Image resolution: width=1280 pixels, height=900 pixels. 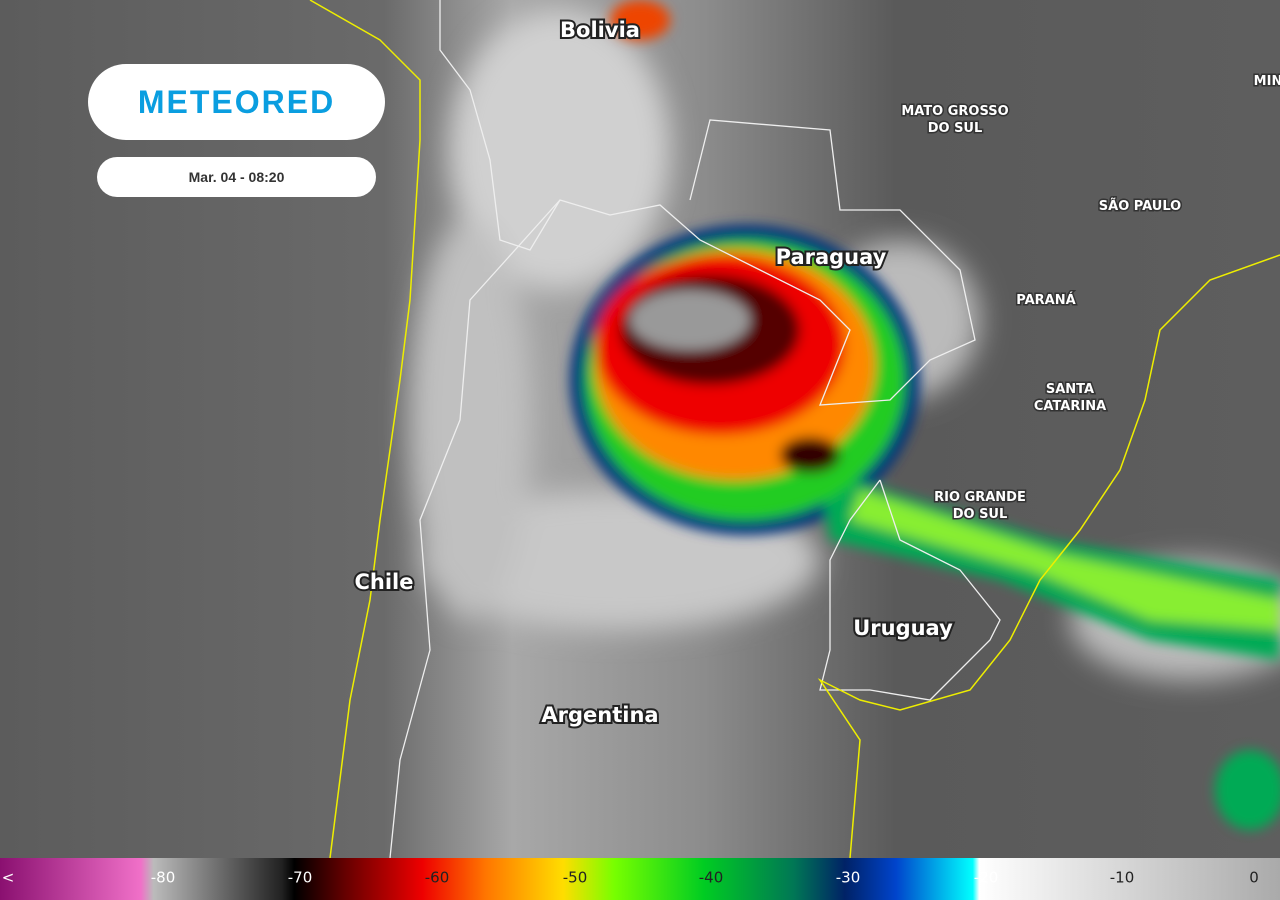 What do you see at coordinates (980, 497) in the screenshot?
I see `region-label: RIO GRANDE` at bounding box center [980, 497].